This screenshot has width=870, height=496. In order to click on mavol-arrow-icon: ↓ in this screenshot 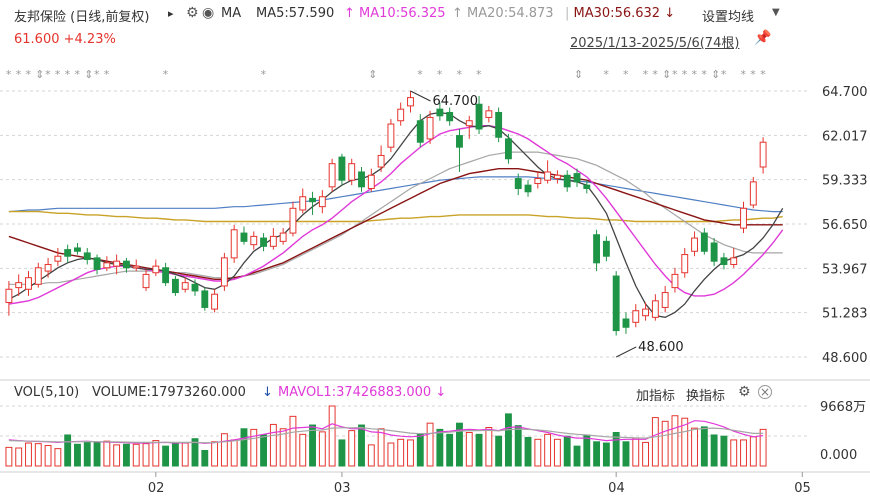, I will do `click(441, 392)`.